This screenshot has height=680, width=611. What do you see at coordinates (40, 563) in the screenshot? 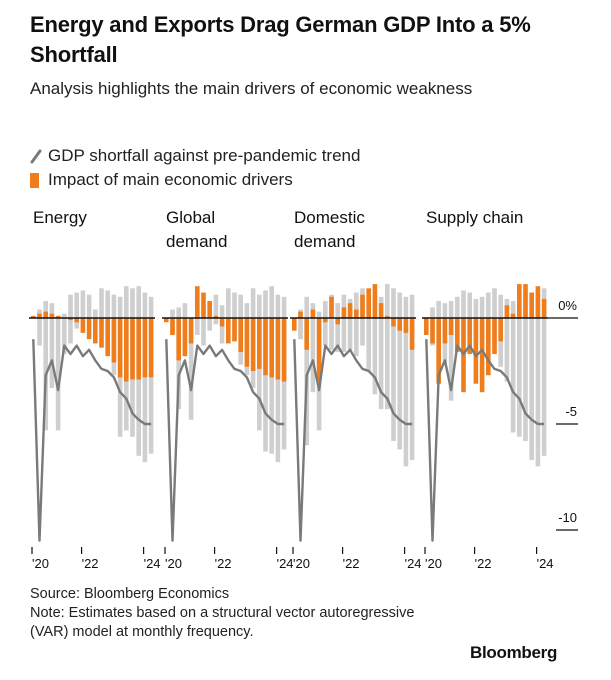
I see `x-tick-label-energy-0: '20` at bounding box center [40, 563].